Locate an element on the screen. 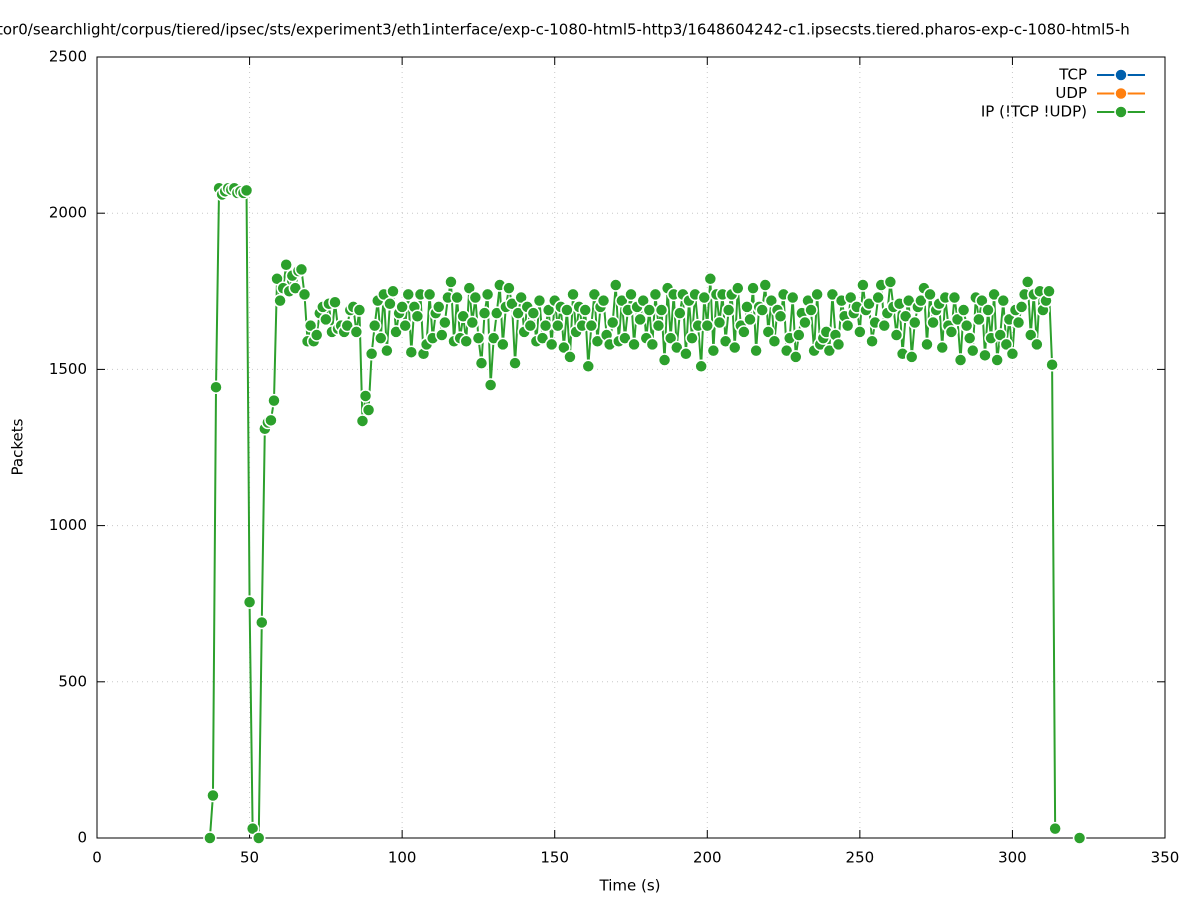 The image size is (1197, 900). y-tick-label: 1500 is located at coordinates (68, 369).